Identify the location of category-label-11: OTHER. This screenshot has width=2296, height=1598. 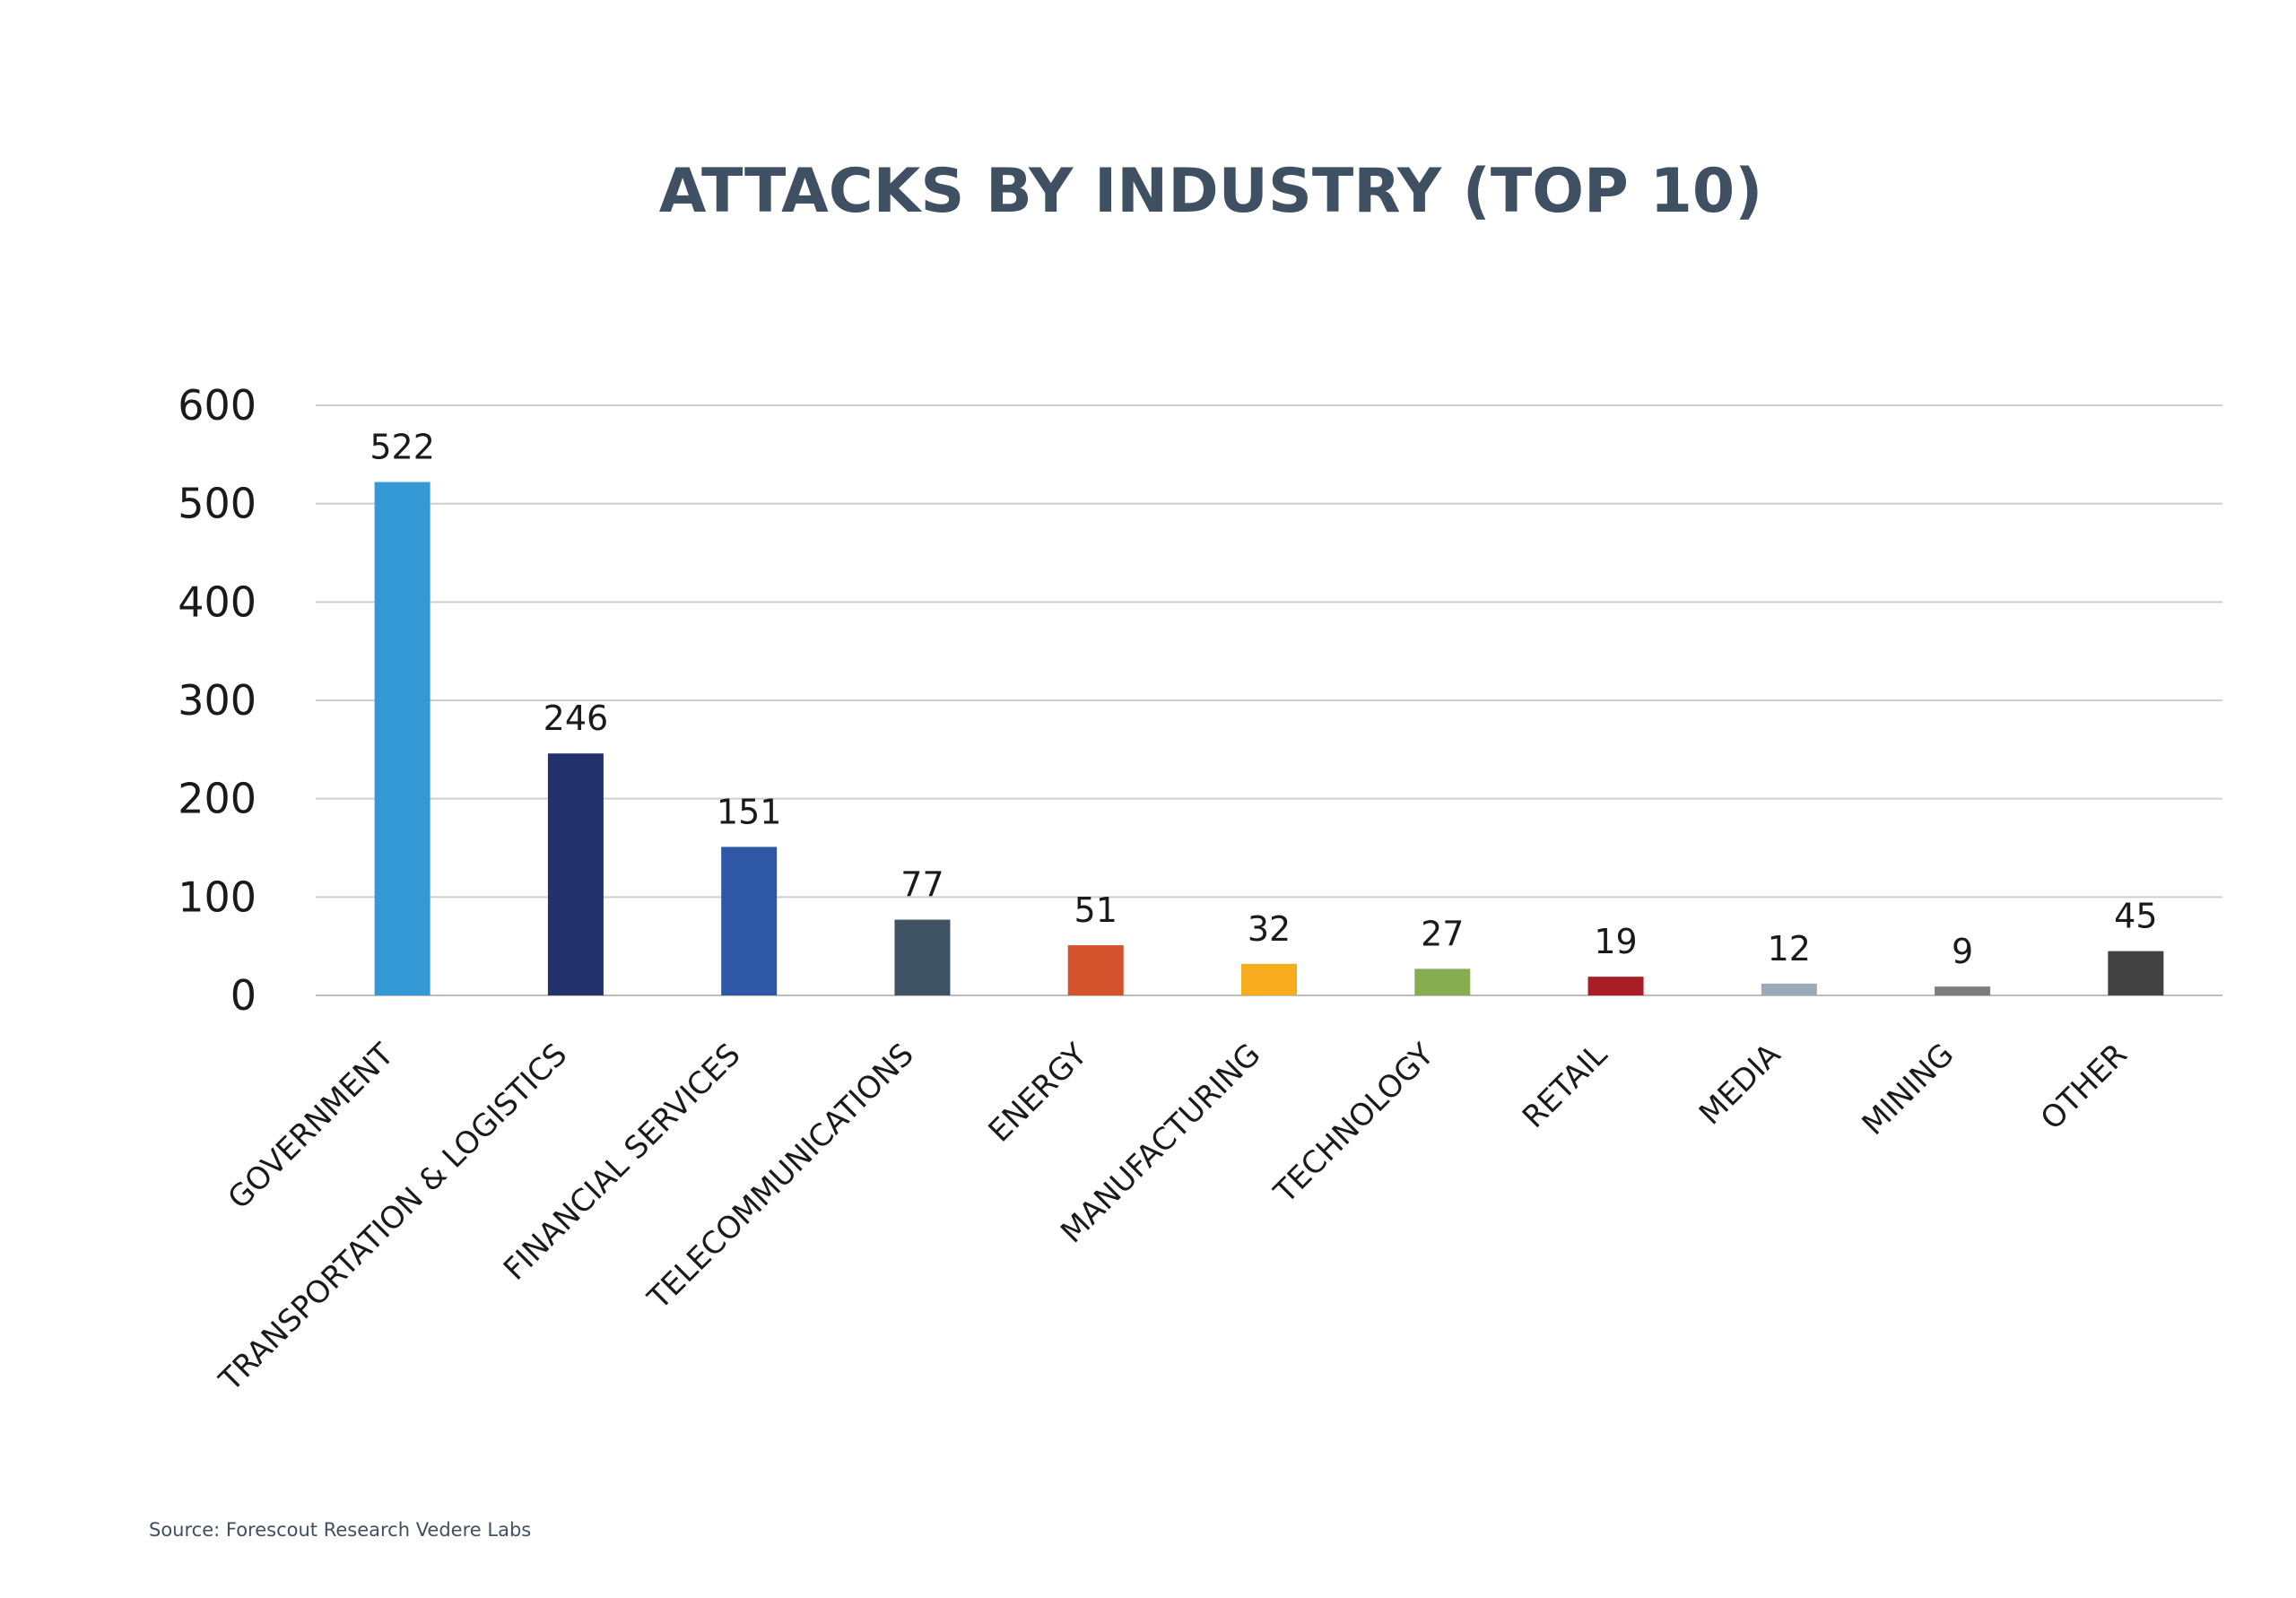
(2084, 1087).